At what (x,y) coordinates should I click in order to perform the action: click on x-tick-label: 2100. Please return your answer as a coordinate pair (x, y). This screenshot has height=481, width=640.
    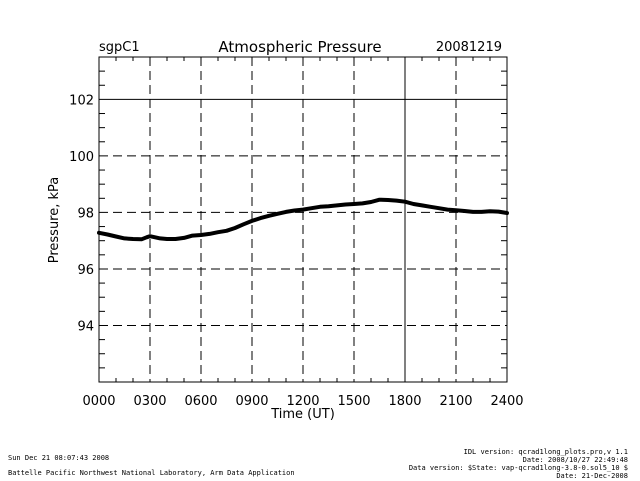
    Looking at the image, I should click on (455, 401).